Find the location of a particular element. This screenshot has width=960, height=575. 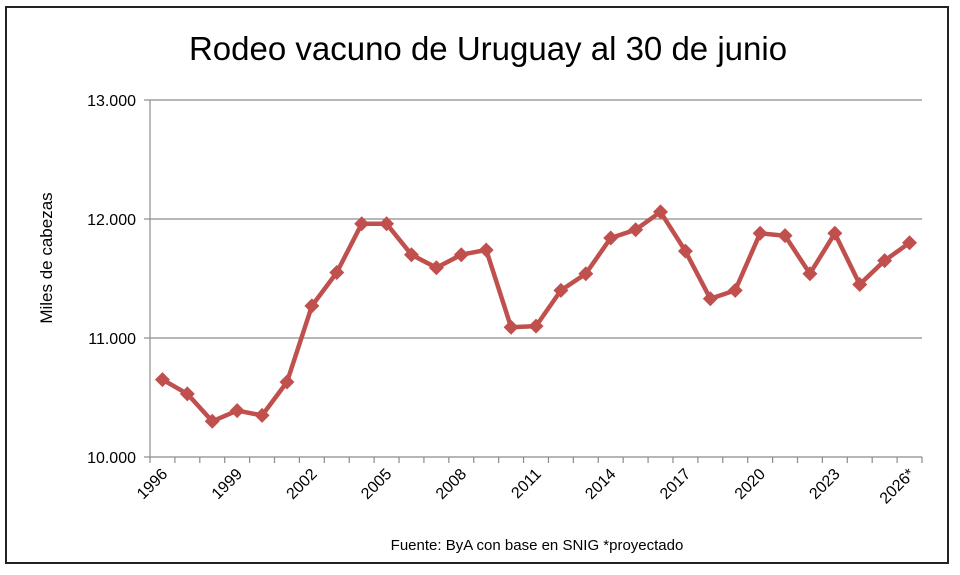

x-tick-label: 2014 is located at coordinates (600, 484).